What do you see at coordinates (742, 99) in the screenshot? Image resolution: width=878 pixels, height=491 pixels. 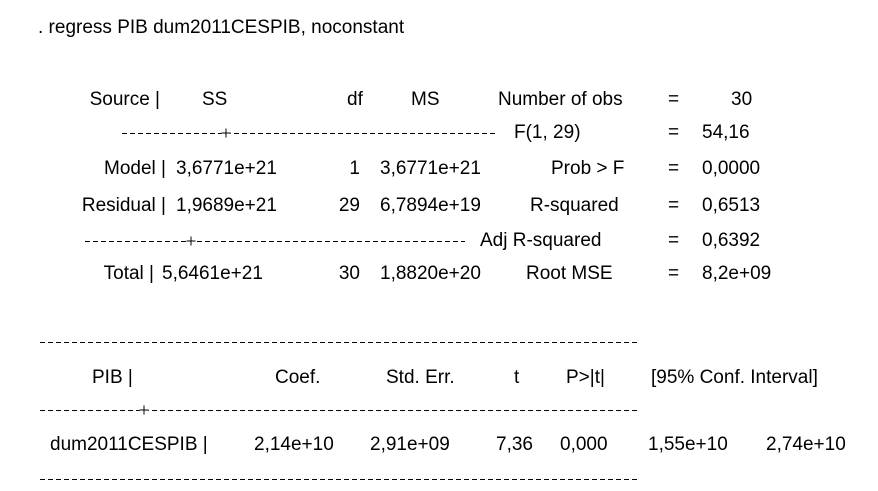 I see `stat-value: 30` at bounding box center [742, 99].